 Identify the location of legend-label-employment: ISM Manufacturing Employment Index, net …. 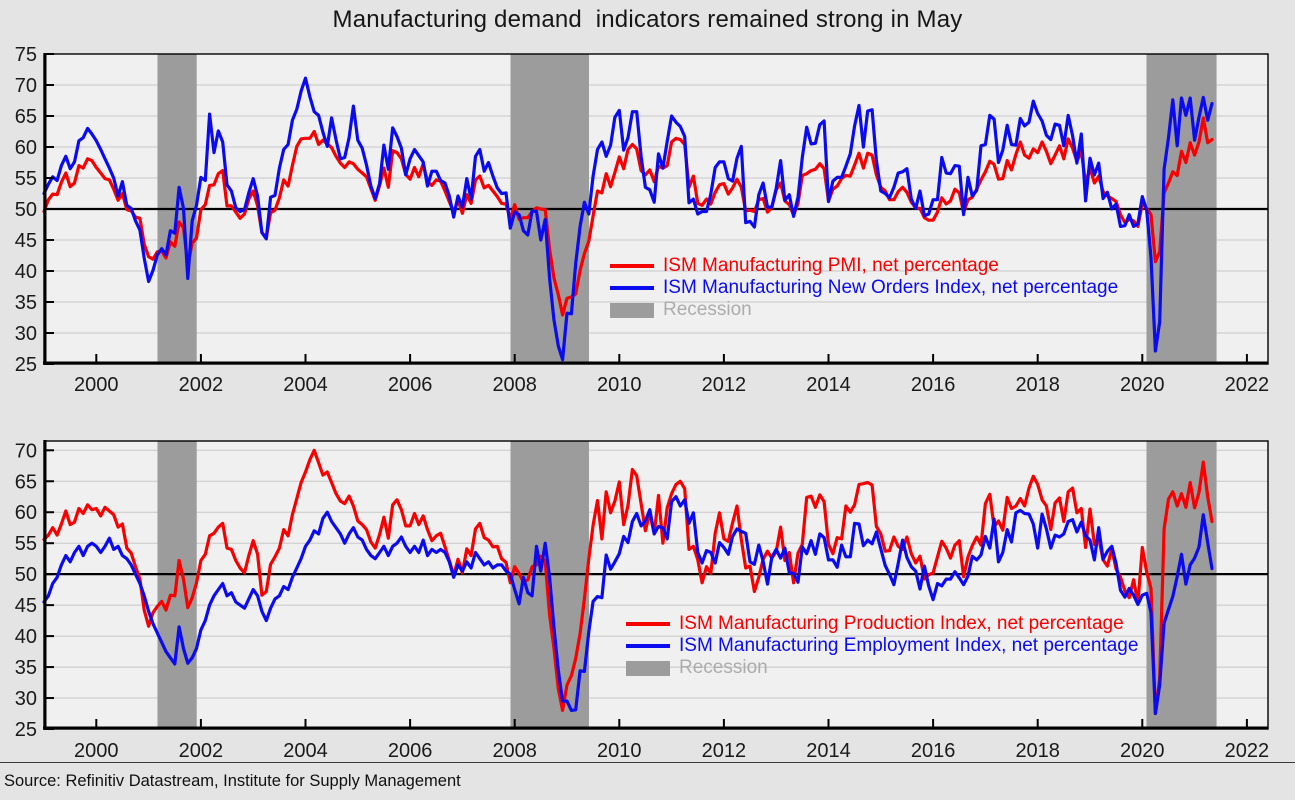
(909, 645).